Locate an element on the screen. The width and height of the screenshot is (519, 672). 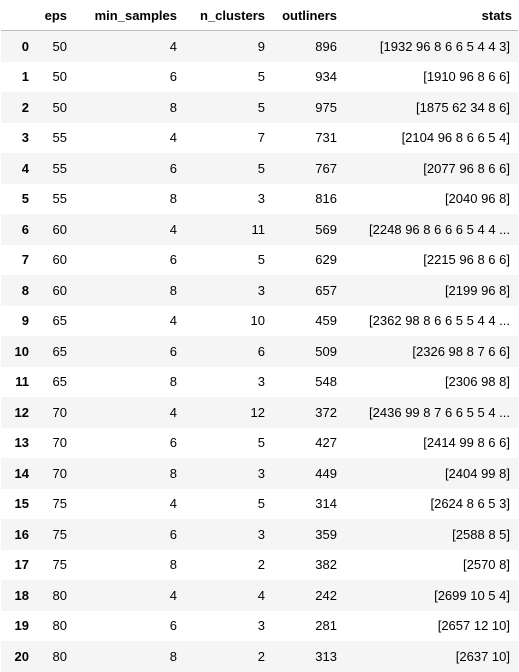
table-row: 14 70 8 3 449 [2404 99 8] is located at coordinates (259, 473).